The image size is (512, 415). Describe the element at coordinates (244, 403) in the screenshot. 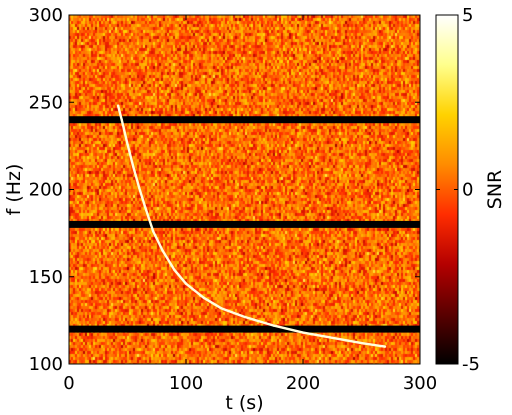

I see `x-axis-label: t (s)` at that location.